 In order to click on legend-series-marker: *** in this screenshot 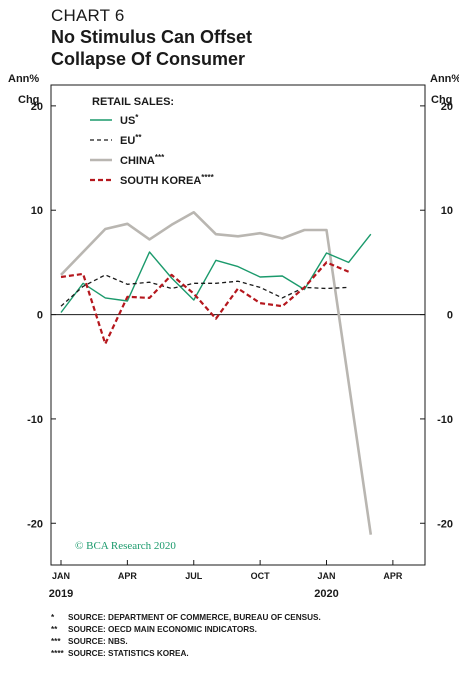, I will do `click(160, 157)`.